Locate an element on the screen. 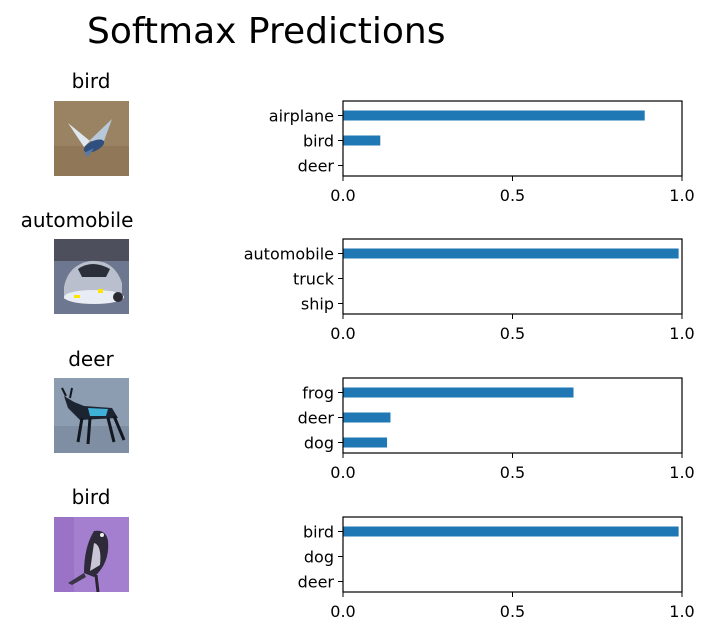 This screenshot has width=711, height=639. perched-bird-photo-icon is located at coordinates (91, 554).